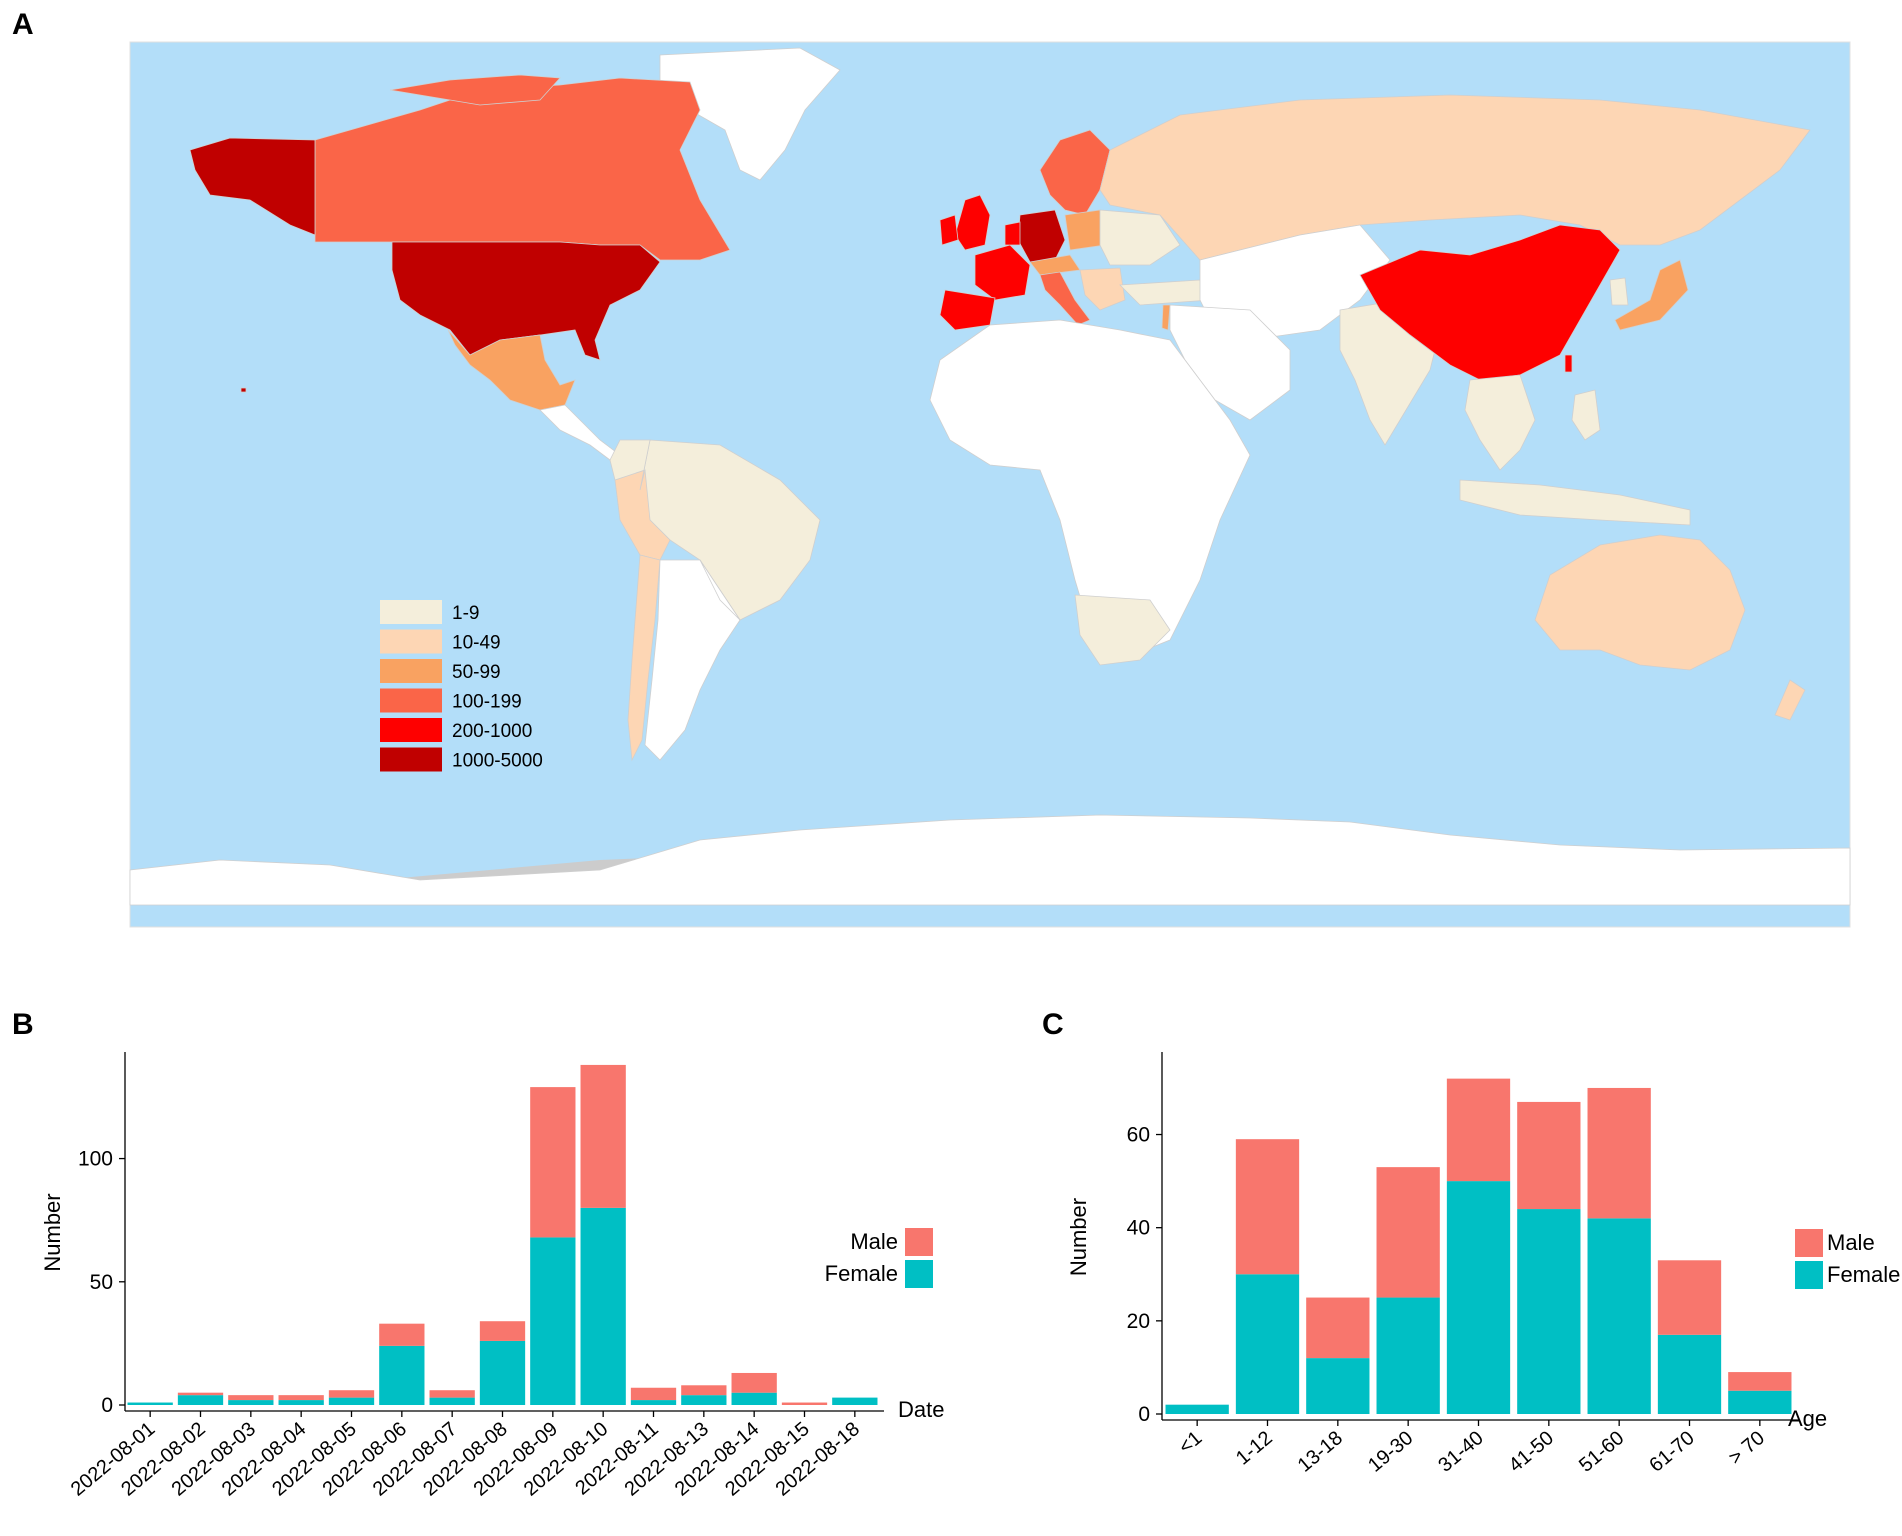 The width and height of the screenshot is (1902, 1536). Describe the element at coordinates (497, 761) in the screenshot. I see `legend-label-5: 1000-5000` at that location.